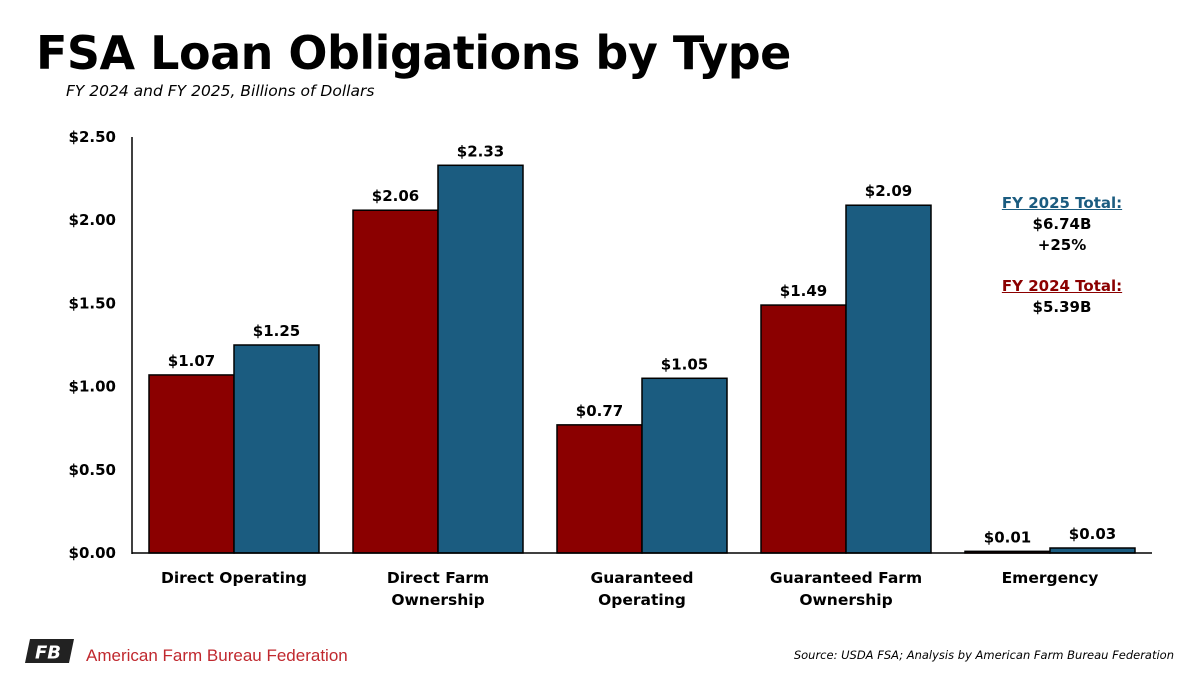 This screenshot has height=676, width=1200. Describe the element at coordinates (276, 331) in the screenshot. I see `data-label: $1.25` at that location.